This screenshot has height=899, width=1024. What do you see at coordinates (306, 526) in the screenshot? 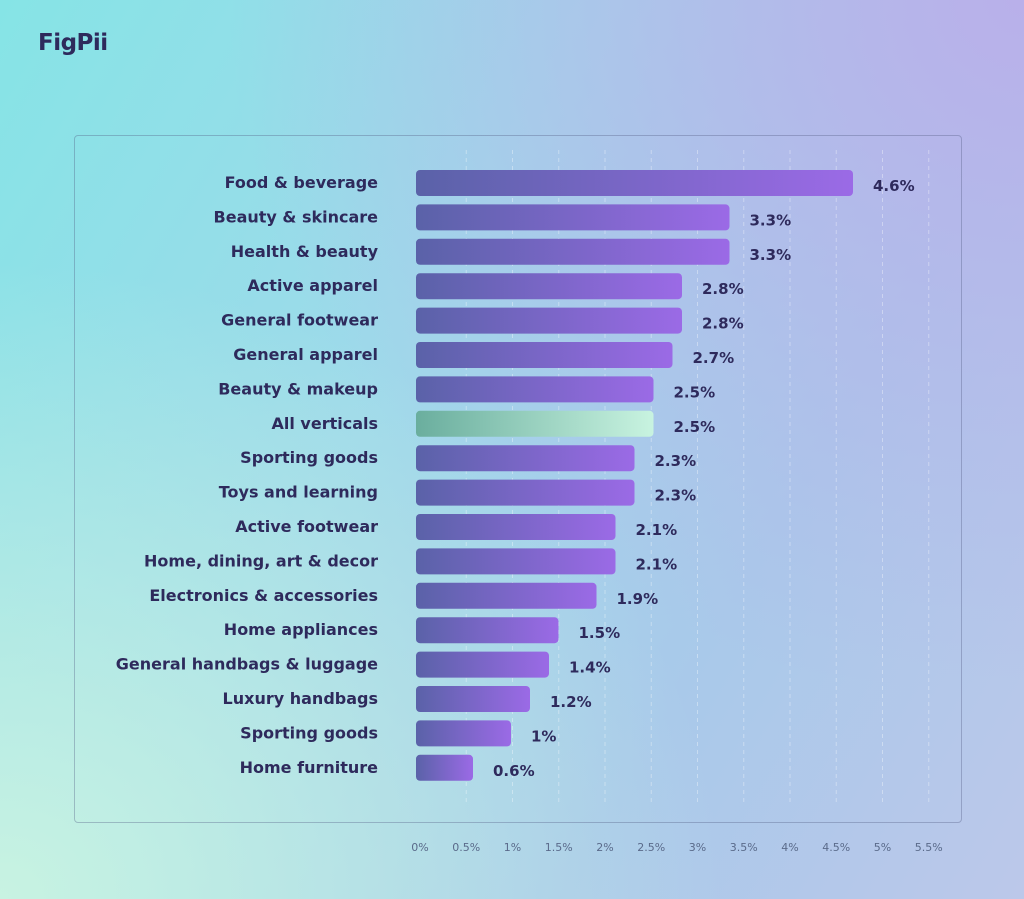
I see `category-label: Active footwear` at bounding box center [306, 526].